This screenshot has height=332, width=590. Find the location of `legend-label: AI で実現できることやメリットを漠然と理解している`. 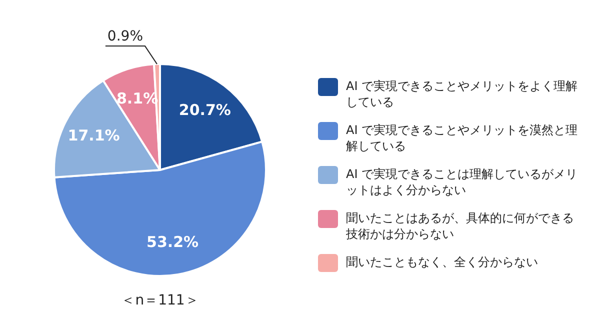

legend-label: AI で実現できることやメリットを漠然と理解している is located at coordinates (462, 138).